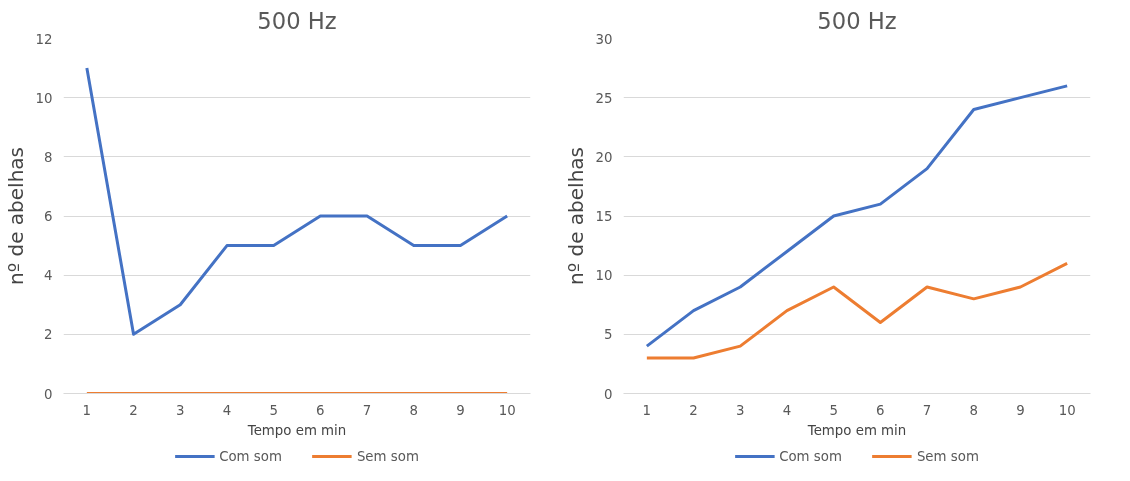 The width and height of the screenshot is (1130, 481). What do you see at coordinates (604, 39) in the screenshot?
I see `y-tick-label: 30` at bounding box center [604, 39].